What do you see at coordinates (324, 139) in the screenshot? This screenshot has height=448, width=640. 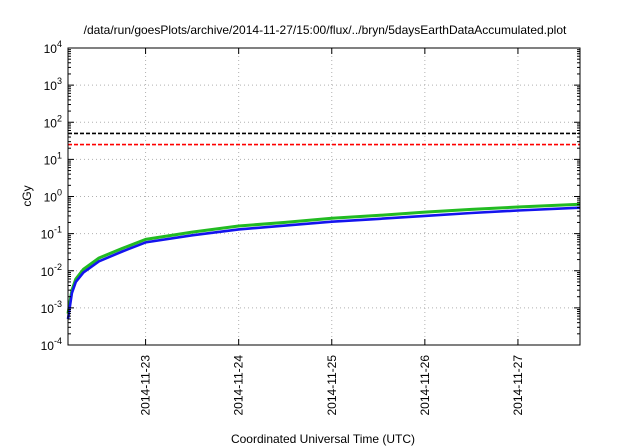 I see `threshold-lines` at bounding box center [324, 139].